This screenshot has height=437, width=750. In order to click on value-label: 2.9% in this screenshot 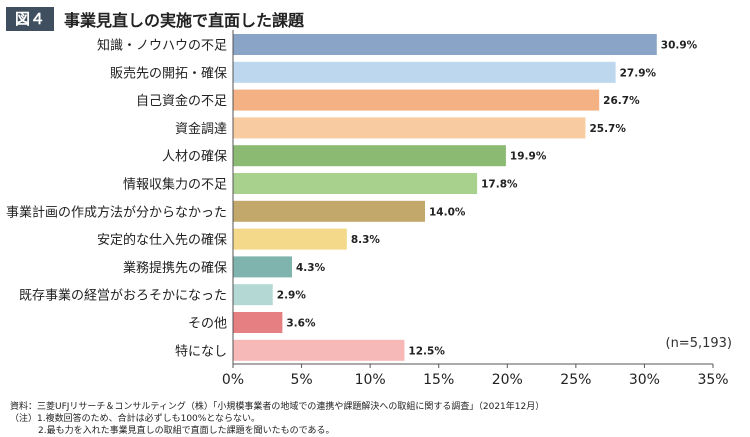, I will do `click(292, 296)`.